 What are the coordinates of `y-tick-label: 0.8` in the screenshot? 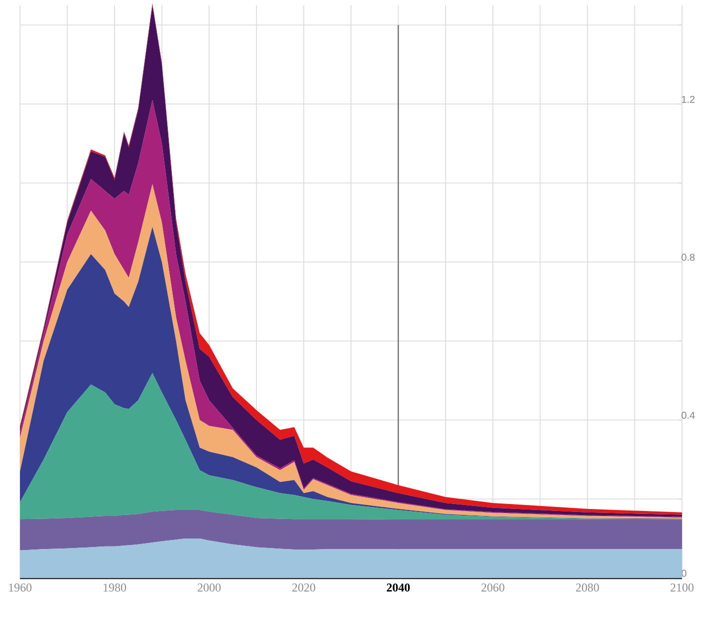 It's located at (688, 257).